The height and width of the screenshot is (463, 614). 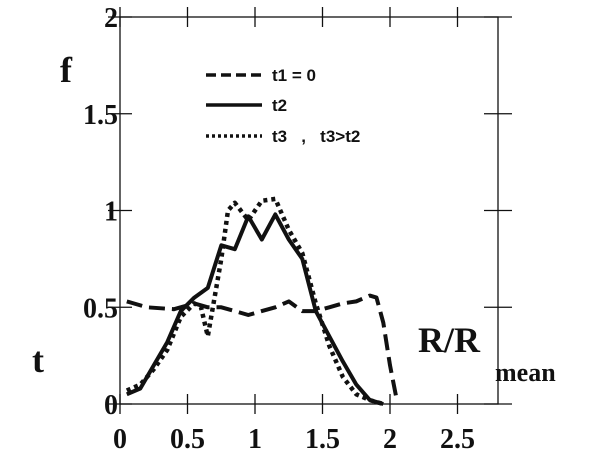 What do you see at coordinates (187, 439) in the screenshot?
I see `x-tick-label: 0.5` at bounding box center [187, 439].